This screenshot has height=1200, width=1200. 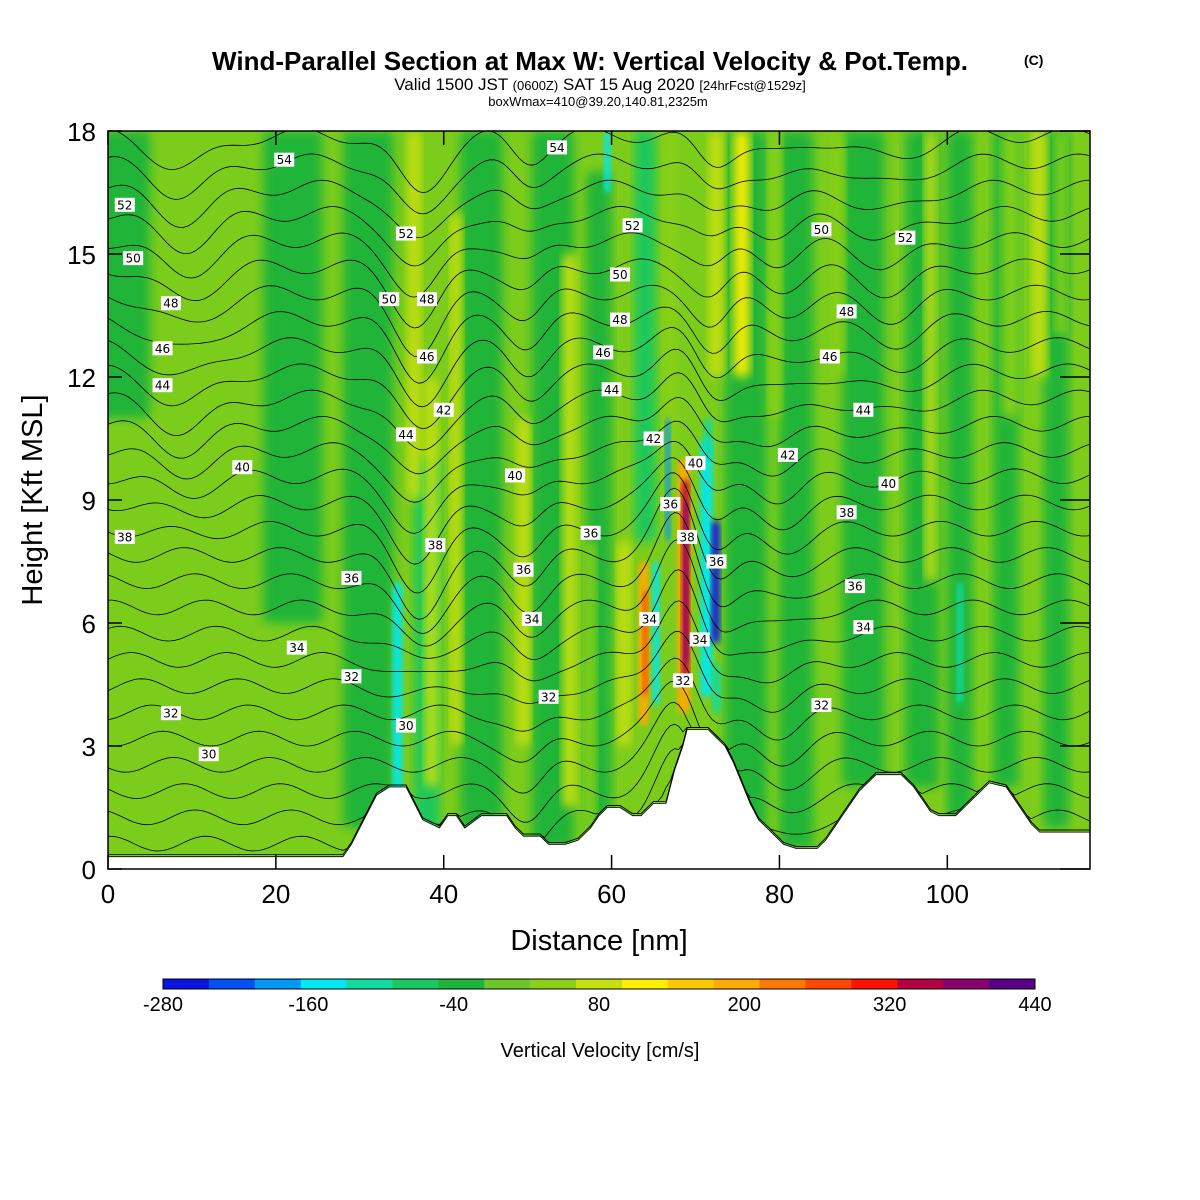 What do you see at coordinates (163, 1005) in the screenshot?
I see `colorbar-tick-label: -280` at bounding box center [163, 1005].